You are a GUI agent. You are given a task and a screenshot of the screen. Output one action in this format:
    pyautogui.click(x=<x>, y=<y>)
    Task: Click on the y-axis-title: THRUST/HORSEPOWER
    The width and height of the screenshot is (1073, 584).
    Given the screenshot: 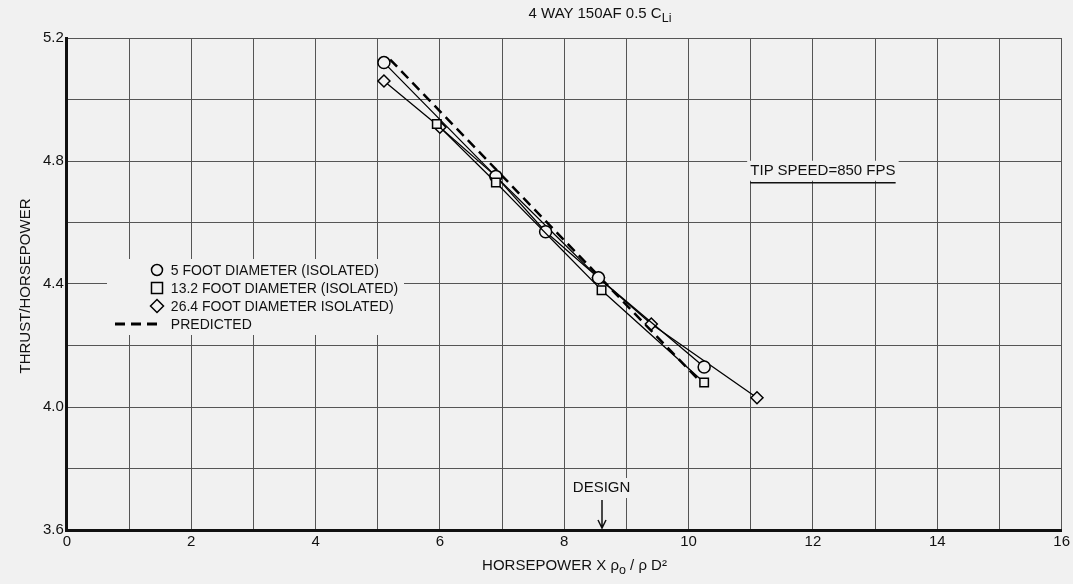 What is the action you would take?
    pyautogui.click(x=24, y=286)
    